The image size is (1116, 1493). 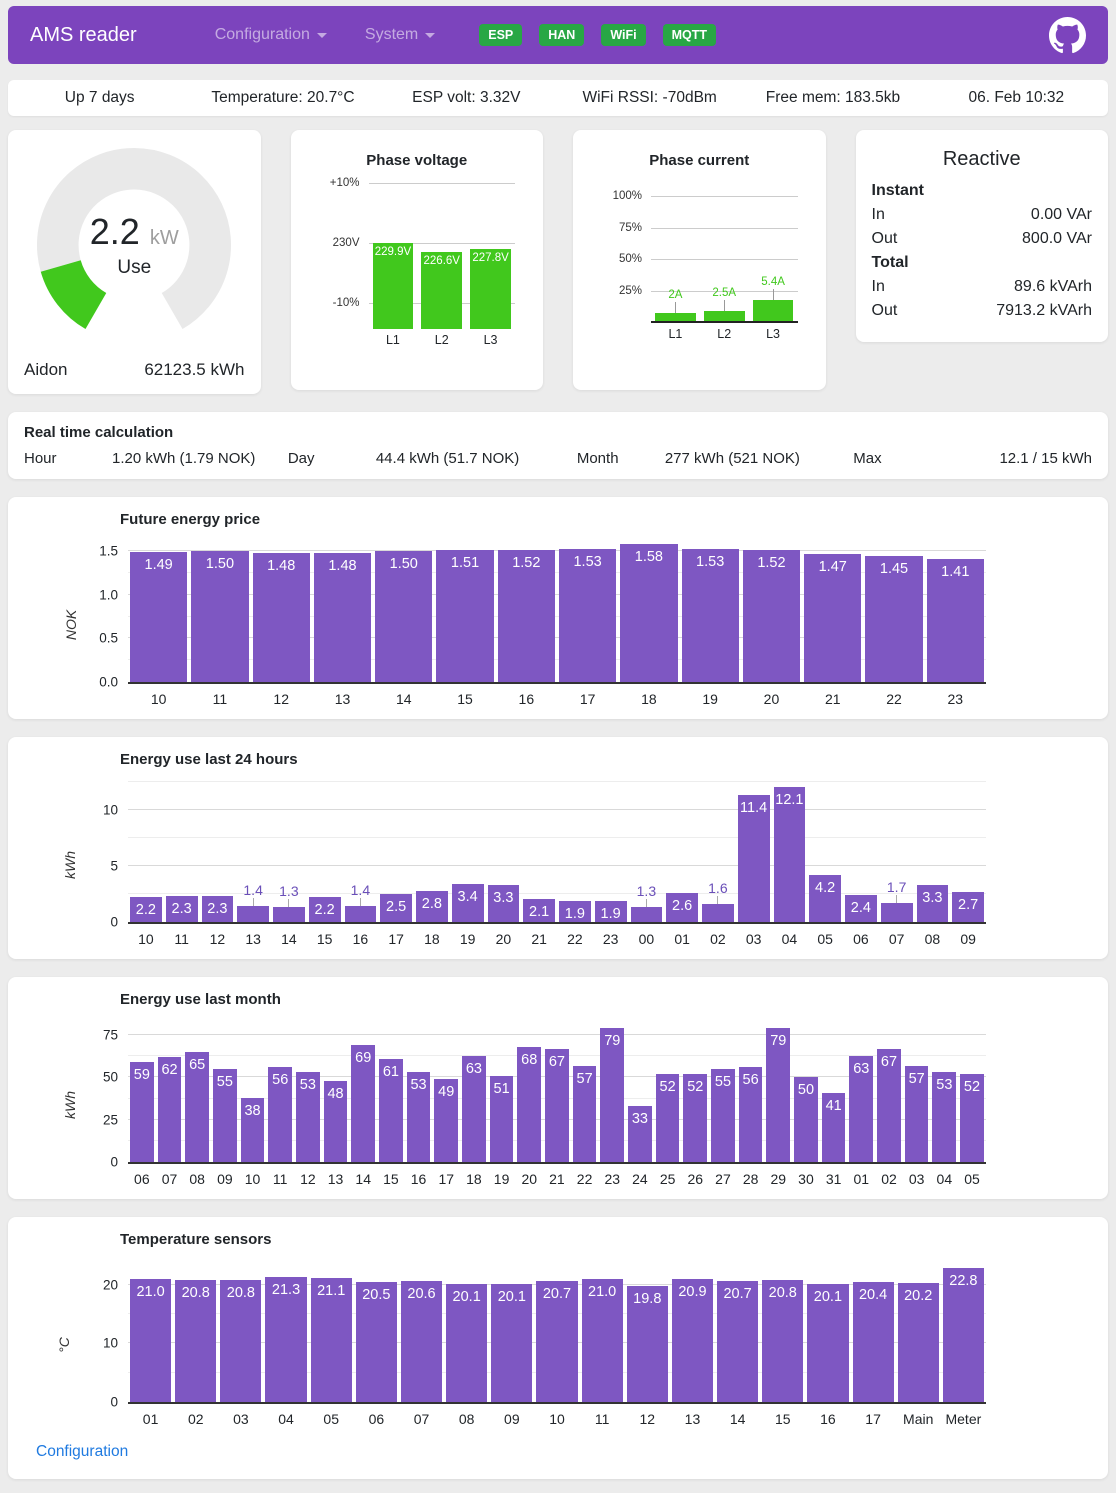 I want to click on bar-value-label: 2.5, so click(x=396, y=907).